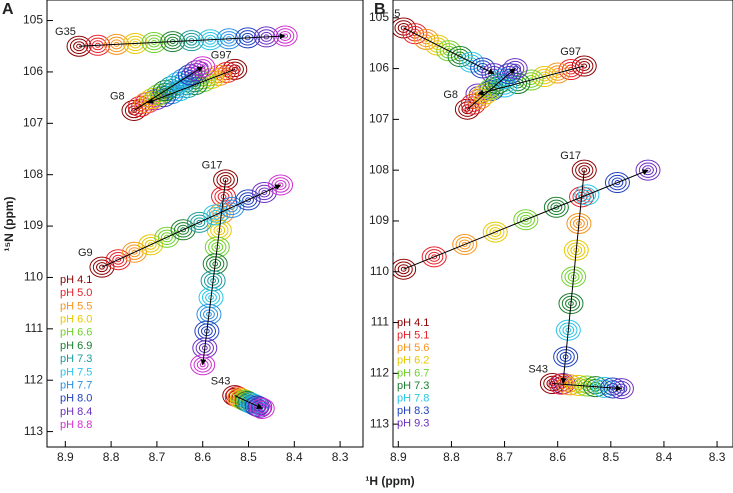 The image size is (733, 493). What do you see at coordinates (413, 336) in the screenshot?
I see `legend-entry: pH 5.1` at bounding box center [413, 336].